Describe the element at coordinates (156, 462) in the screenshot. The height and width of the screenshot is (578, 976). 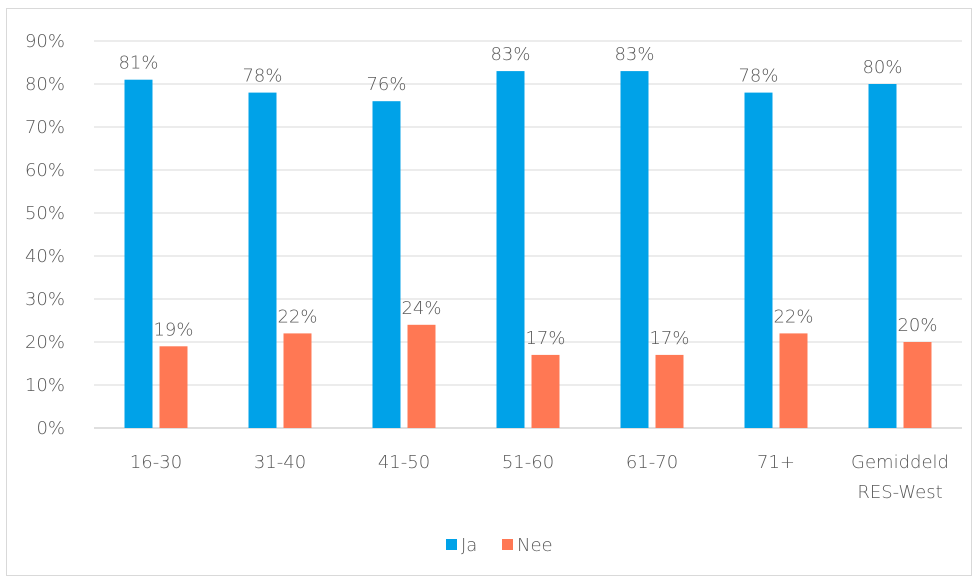
I see `x-tick-label: 16-30` at that location.